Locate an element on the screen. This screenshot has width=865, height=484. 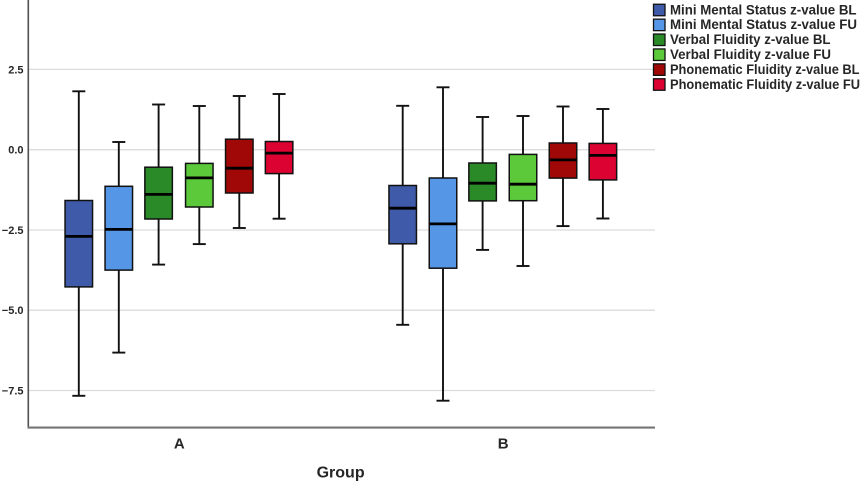
svg-text: −2.5 is located at coordinates (13, 231).